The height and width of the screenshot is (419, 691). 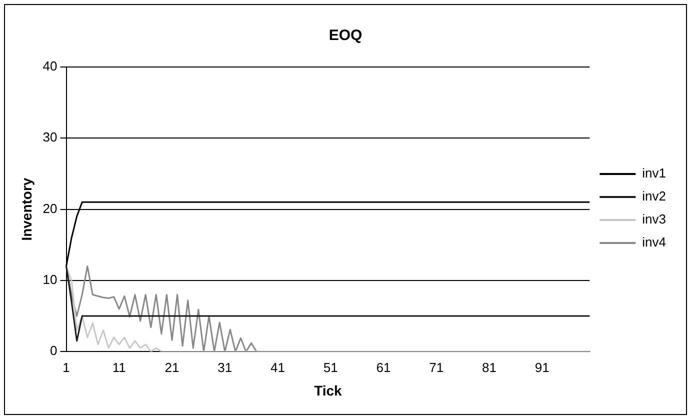 What do you see at coordinates (277, 367) in the screenshot?
I see `x-tick-label: 41` at bounding box center [277, 367].